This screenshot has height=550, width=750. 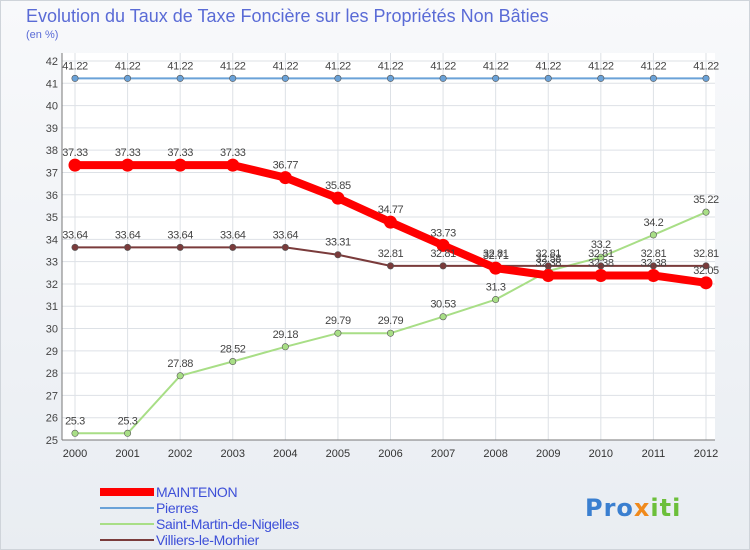 What do you see at coordinates (127, 454) in the screenshot?
I see `x-tick-label: 2001` at bounding box center [127, 454].